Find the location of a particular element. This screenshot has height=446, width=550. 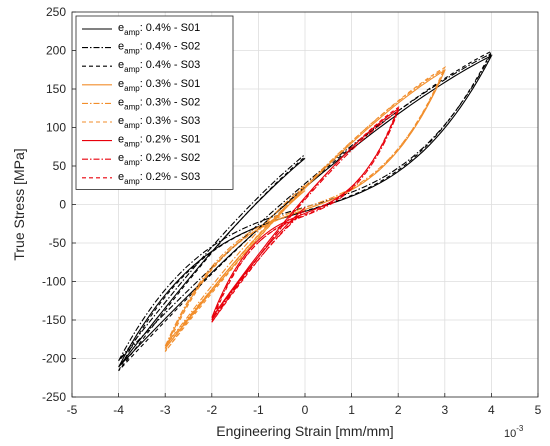

x-tick-label: 2 is located at coordinates (398, 410).